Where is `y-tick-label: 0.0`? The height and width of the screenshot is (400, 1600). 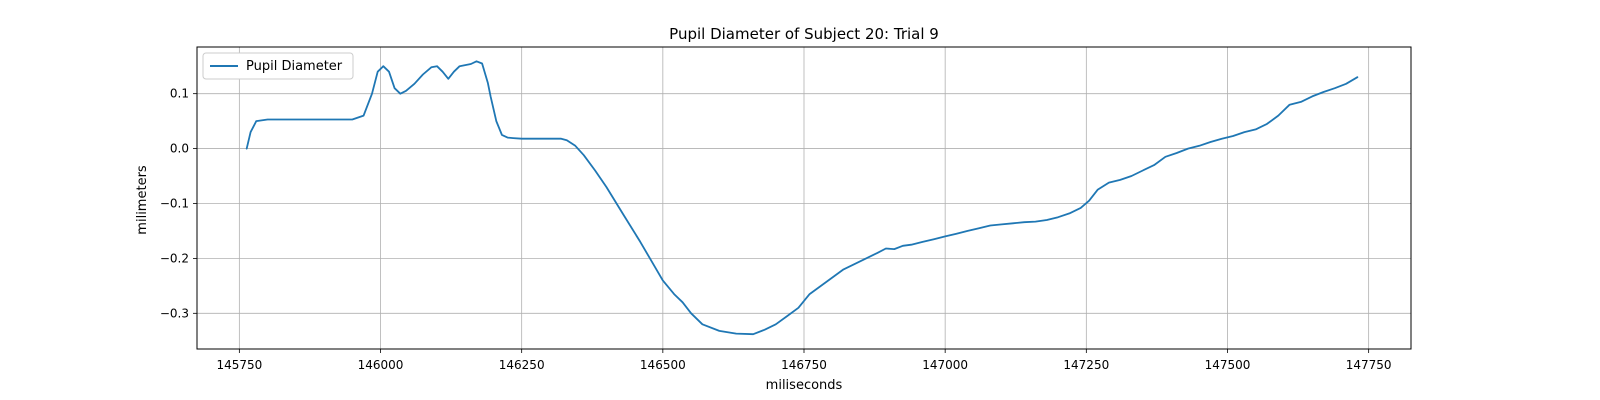 y-tick-label: 0.0 is located at coordinates (179, 149).